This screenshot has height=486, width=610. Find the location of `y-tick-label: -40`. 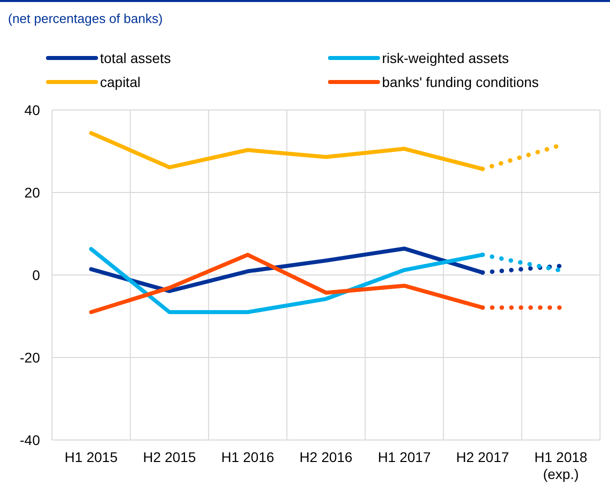

y-tick-label: -40 is located at coordinates (30, 440).